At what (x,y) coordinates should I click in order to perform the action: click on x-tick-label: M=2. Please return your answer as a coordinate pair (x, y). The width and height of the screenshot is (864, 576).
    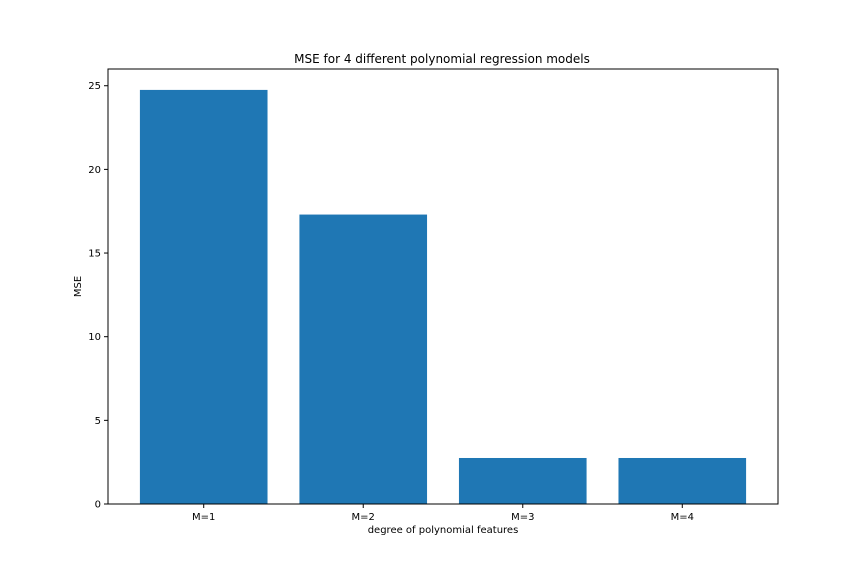
    Looking at the image, I should click on (363, 517).